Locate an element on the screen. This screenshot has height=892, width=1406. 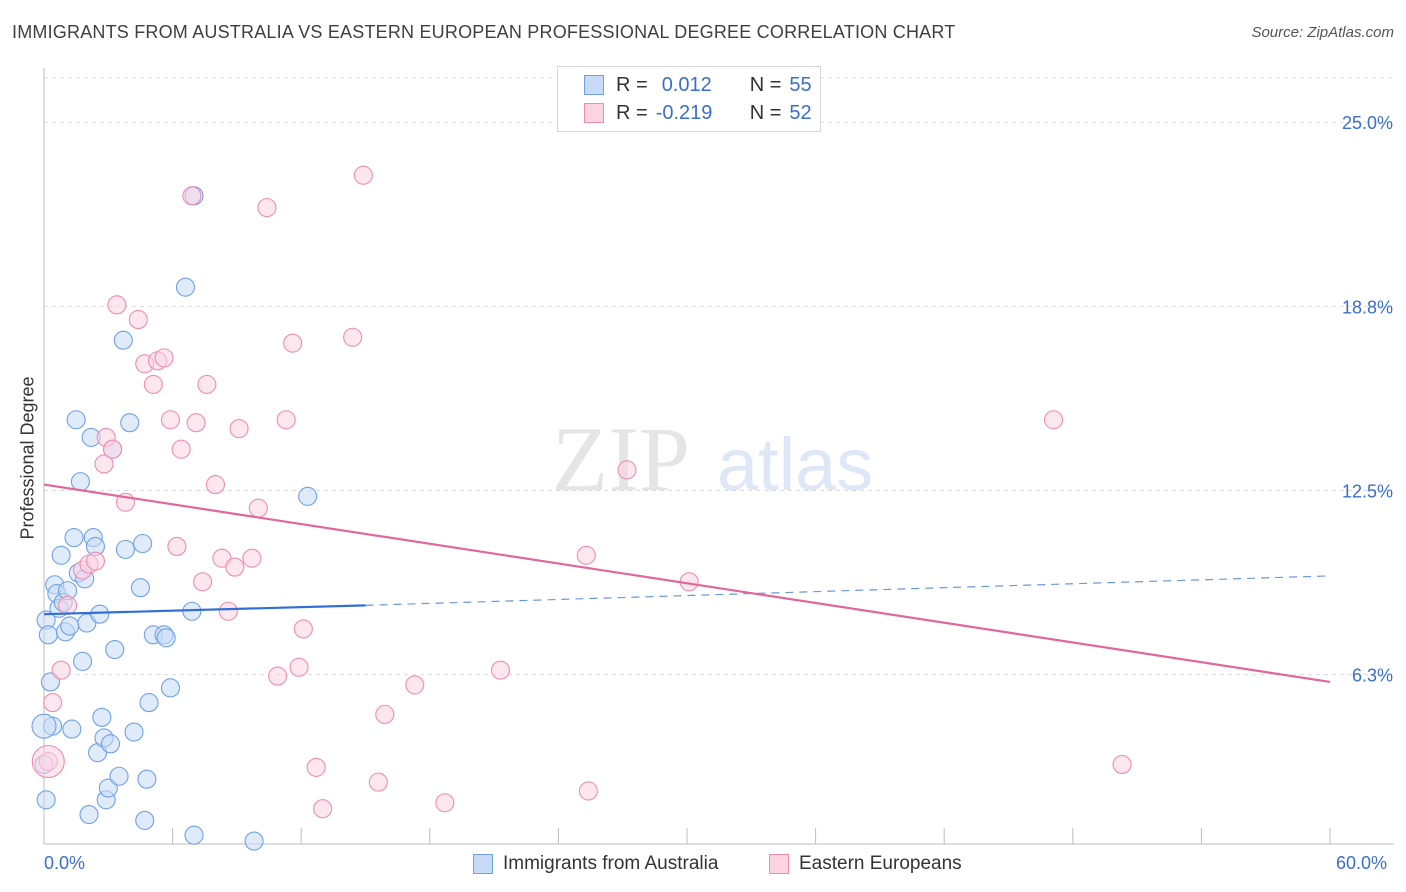
australia-trend-extension is located at coordinates (848, 590).